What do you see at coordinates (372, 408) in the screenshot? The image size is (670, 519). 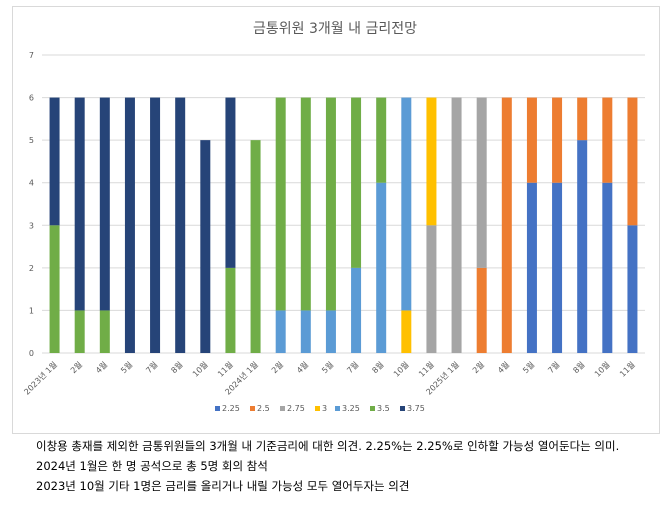 I see `legend-swatch-3.5` at bounding box center [372, 408].